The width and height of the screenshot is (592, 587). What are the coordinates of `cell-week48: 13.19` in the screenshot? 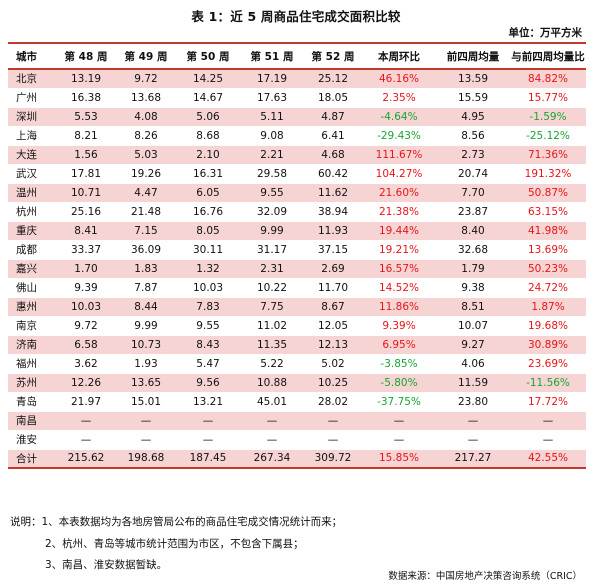 It's located at (86, 79).